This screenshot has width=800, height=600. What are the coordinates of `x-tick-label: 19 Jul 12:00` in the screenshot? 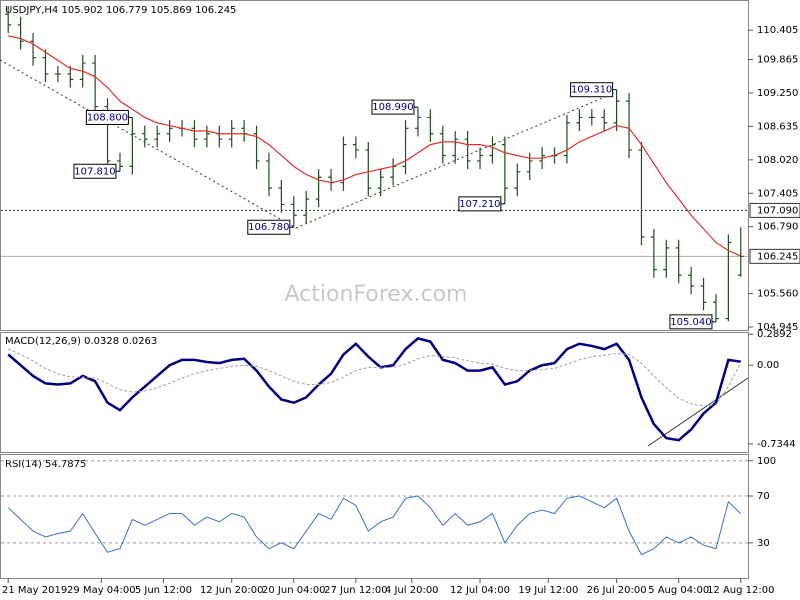 It's located at (548, 590).